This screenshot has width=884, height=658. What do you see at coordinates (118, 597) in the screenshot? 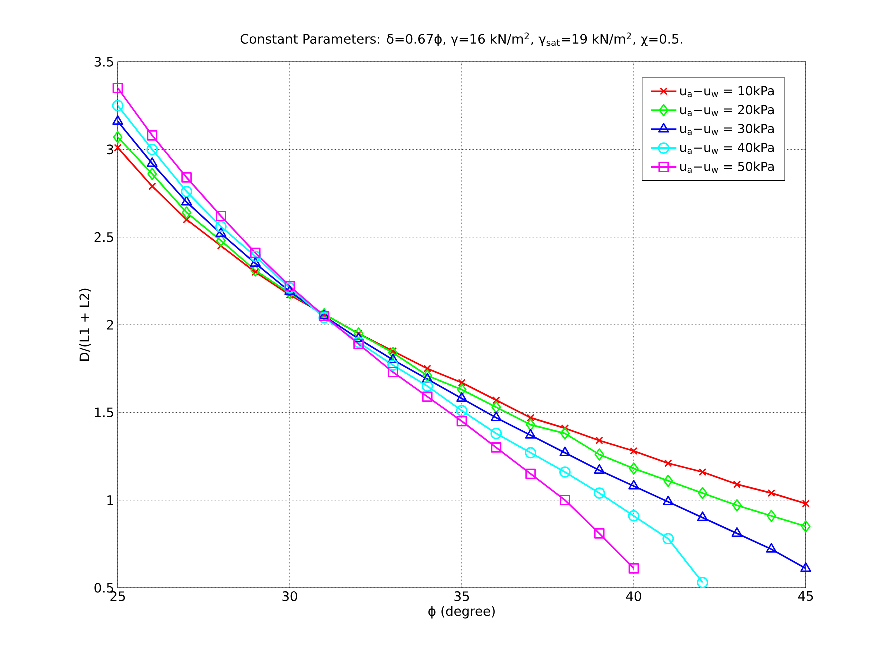
I see `x-tick-label: 25` at bounding box center [118, 597].